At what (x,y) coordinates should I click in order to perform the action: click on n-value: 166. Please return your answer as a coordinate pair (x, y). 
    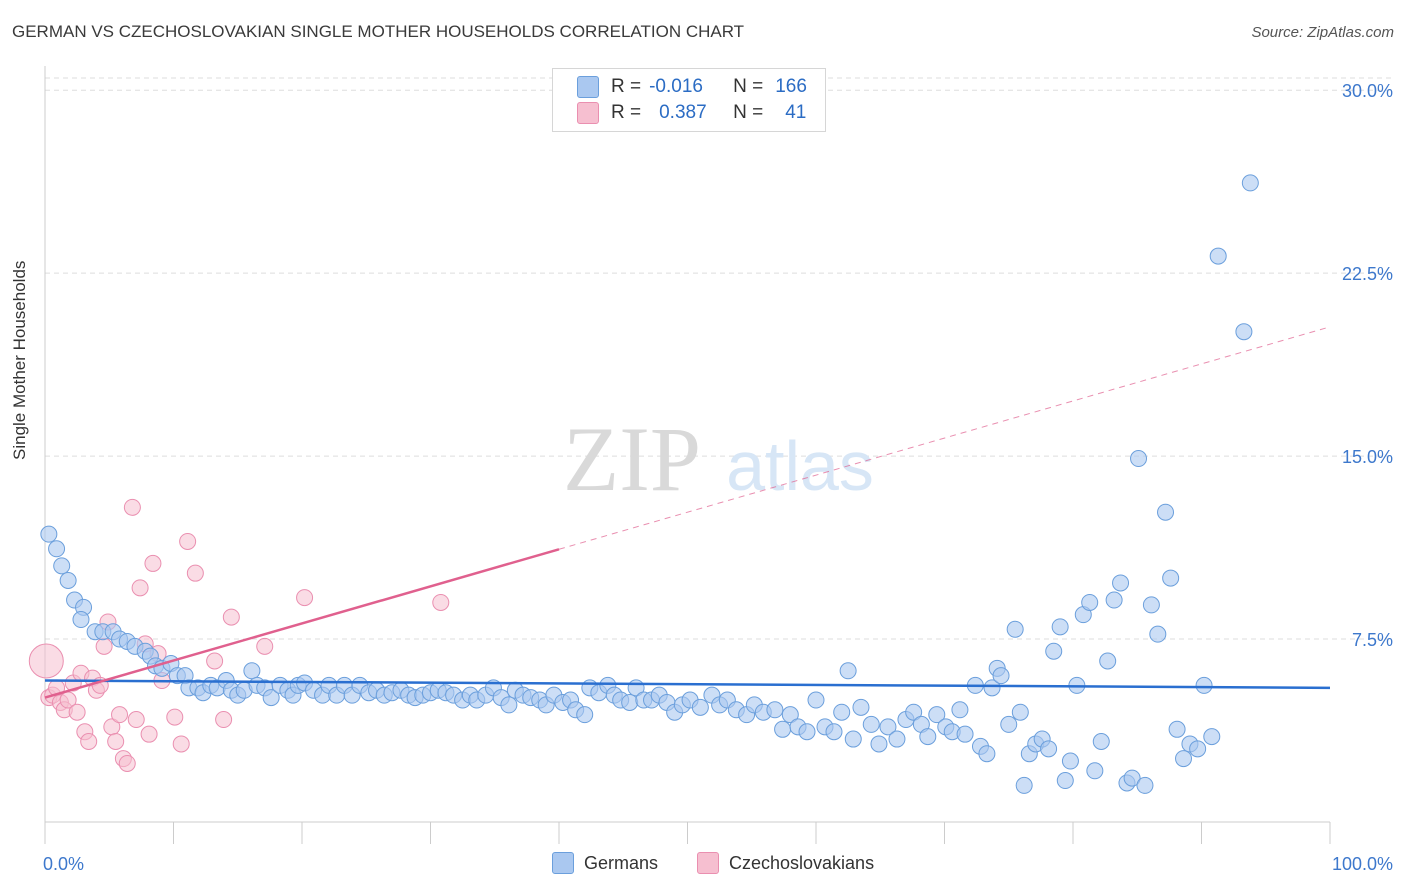
    Looking at the image, I should click on (791, 86).